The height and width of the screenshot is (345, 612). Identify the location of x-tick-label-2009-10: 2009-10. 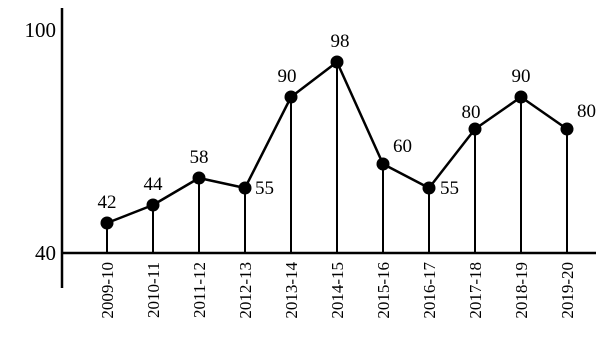
(107, 290).